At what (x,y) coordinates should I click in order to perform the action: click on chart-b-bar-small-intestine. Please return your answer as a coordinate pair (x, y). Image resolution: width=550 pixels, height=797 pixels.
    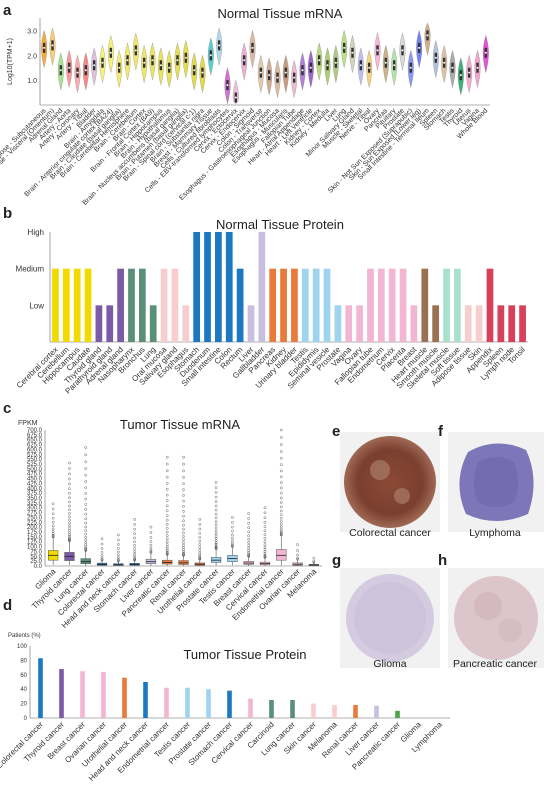
    Looking at the image, I should click on (218, 287).